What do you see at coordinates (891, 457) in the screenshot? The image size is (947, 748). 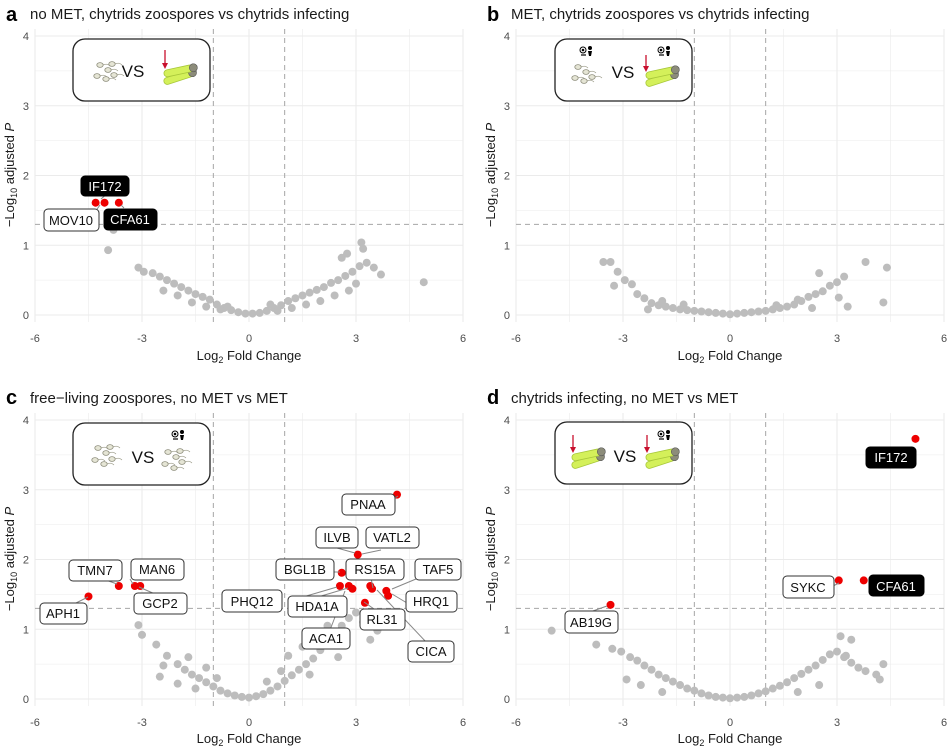 I see `gene-label: IF172` at bounding box center [891, 457].